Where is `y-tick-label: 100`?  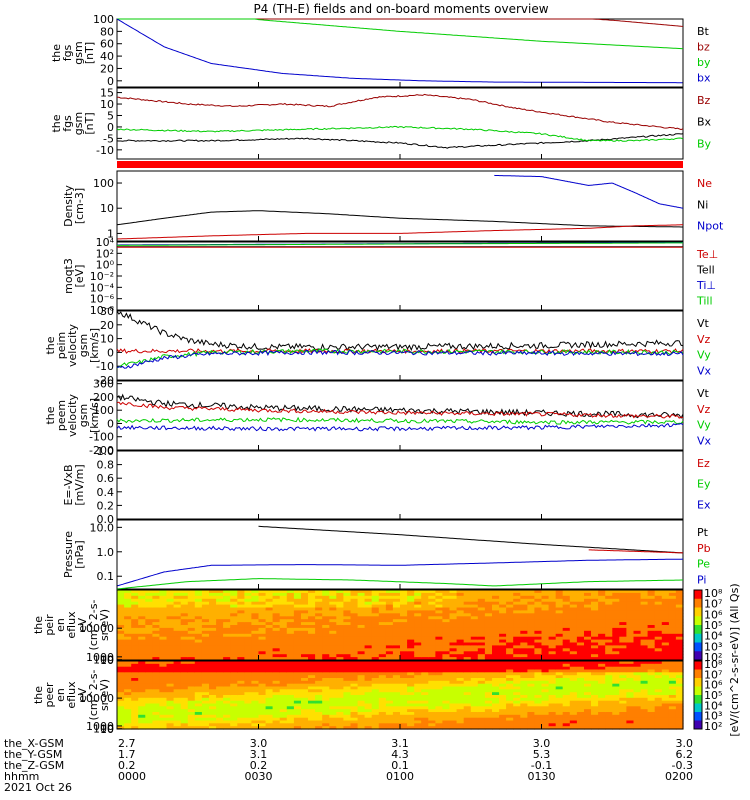 y-tick-label: 100 is located at coordinates (103, 19).